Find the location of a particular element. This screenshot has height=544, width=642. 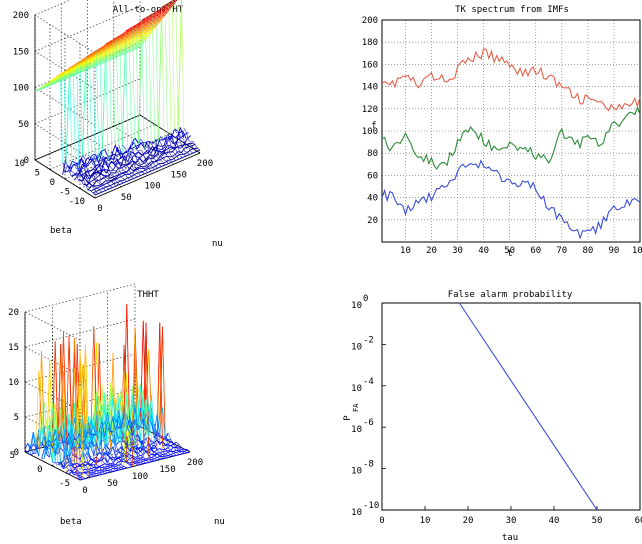

tick-label: -10 is located at coordinates (77, 202).